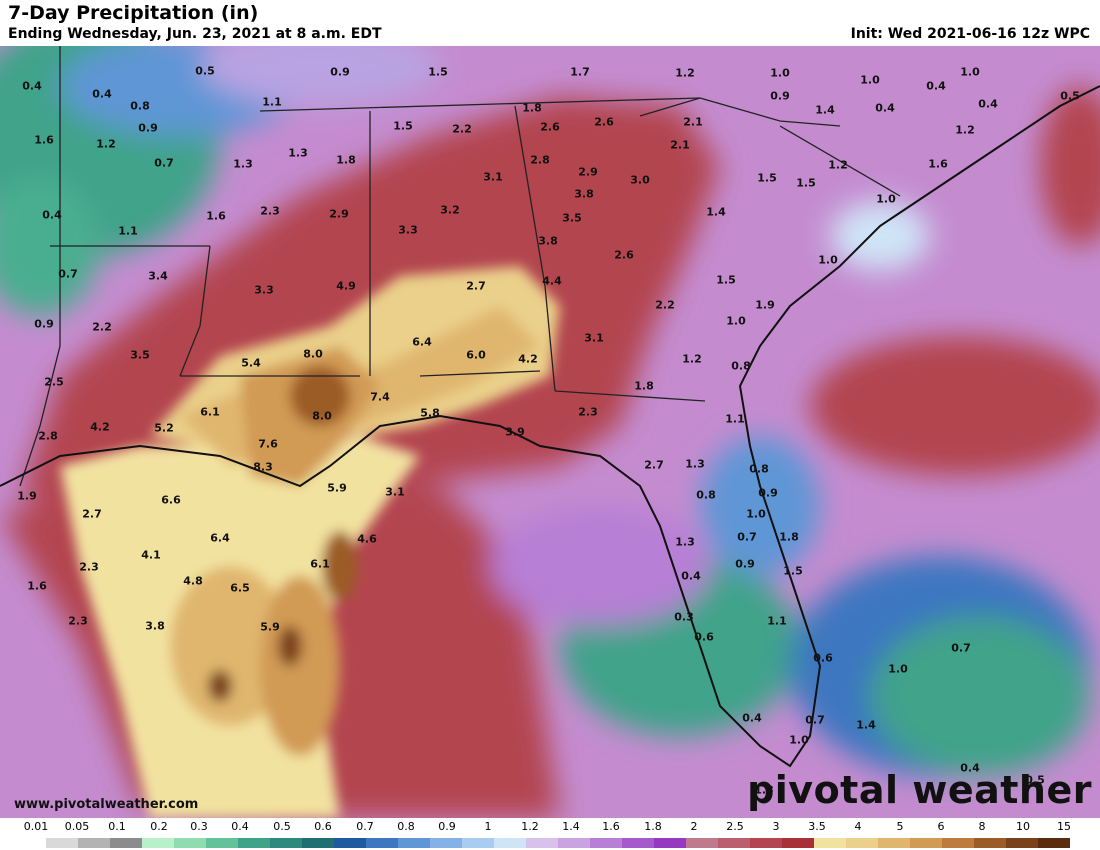 This screenshot has width=1100, height=850. I want to click on precip-value-label: 6.1, so click(320, 564).